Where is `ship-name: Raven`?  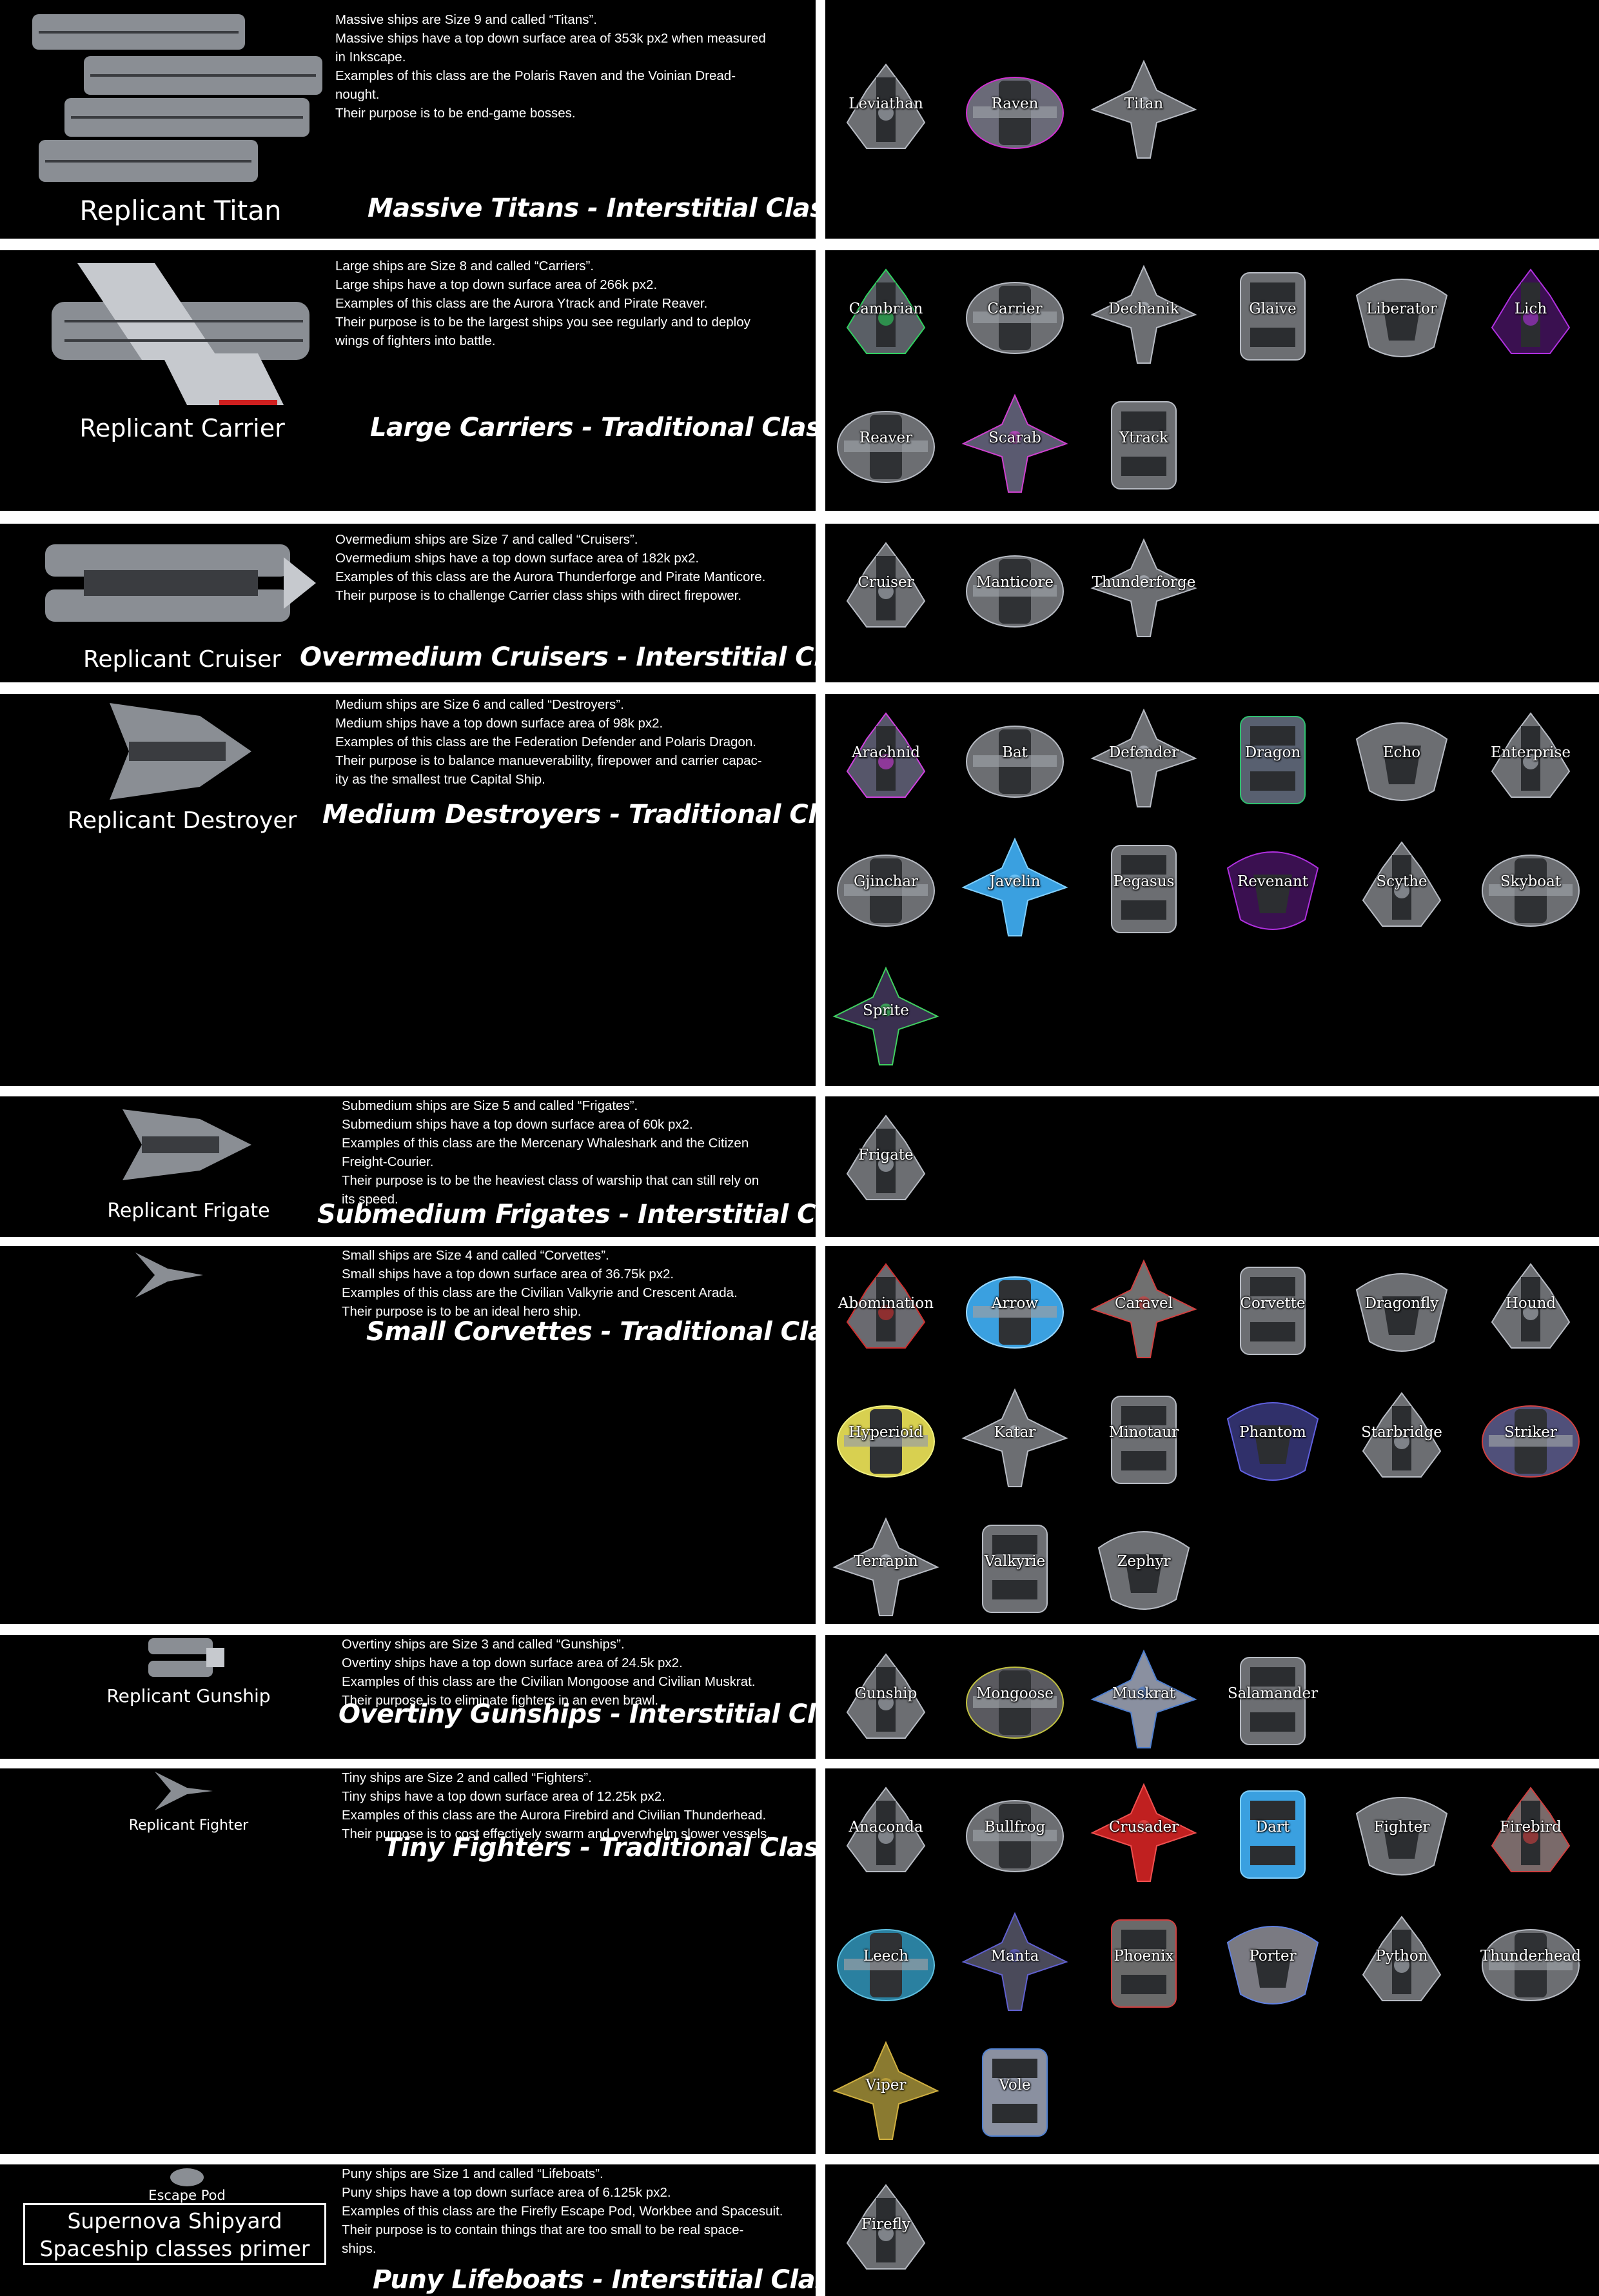 ship-name: Raven is located at coordinates (1015, 103).